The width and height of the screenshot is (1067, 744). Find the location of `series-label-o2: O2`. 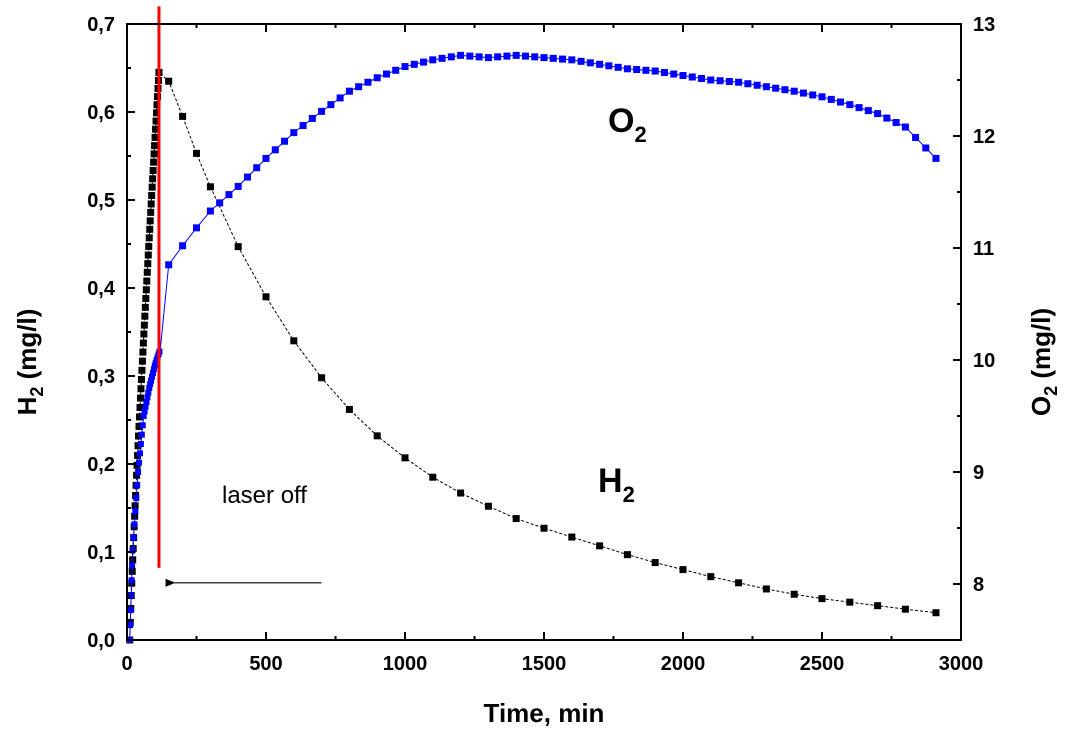

series-label-o2: O2 is located at coordinates (627, 124).